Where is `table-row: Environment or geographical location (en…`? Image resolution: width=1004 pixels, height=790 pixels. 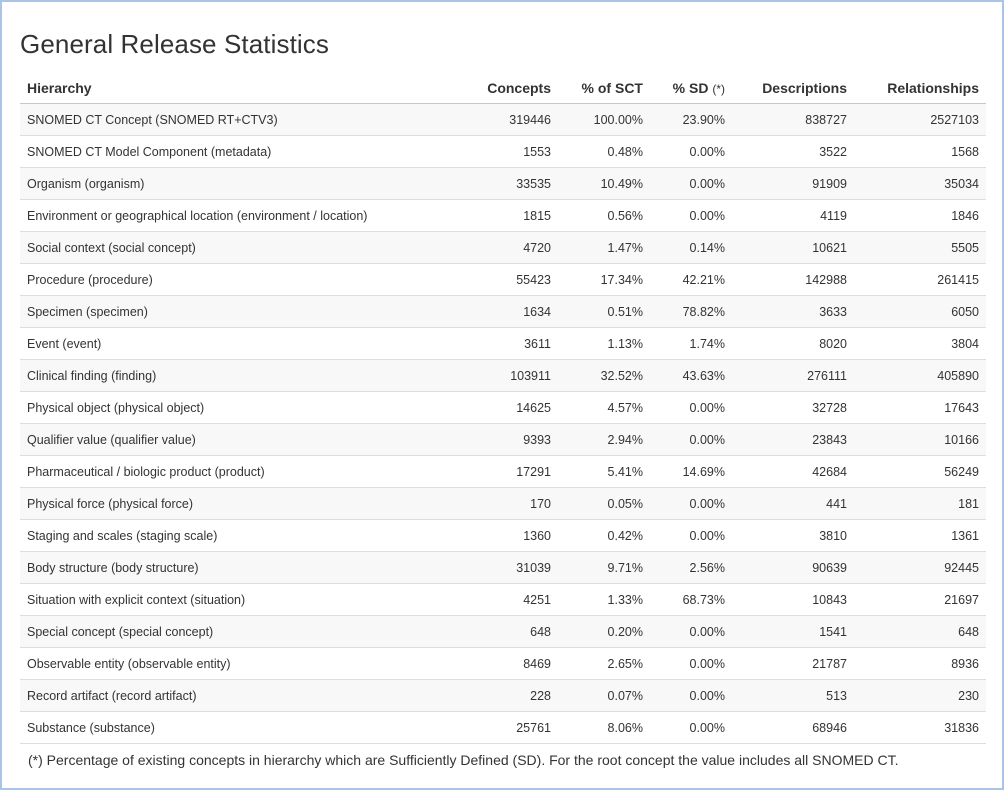 table-row: Environment or geographical location (en… is located at coordinates (503, 215).